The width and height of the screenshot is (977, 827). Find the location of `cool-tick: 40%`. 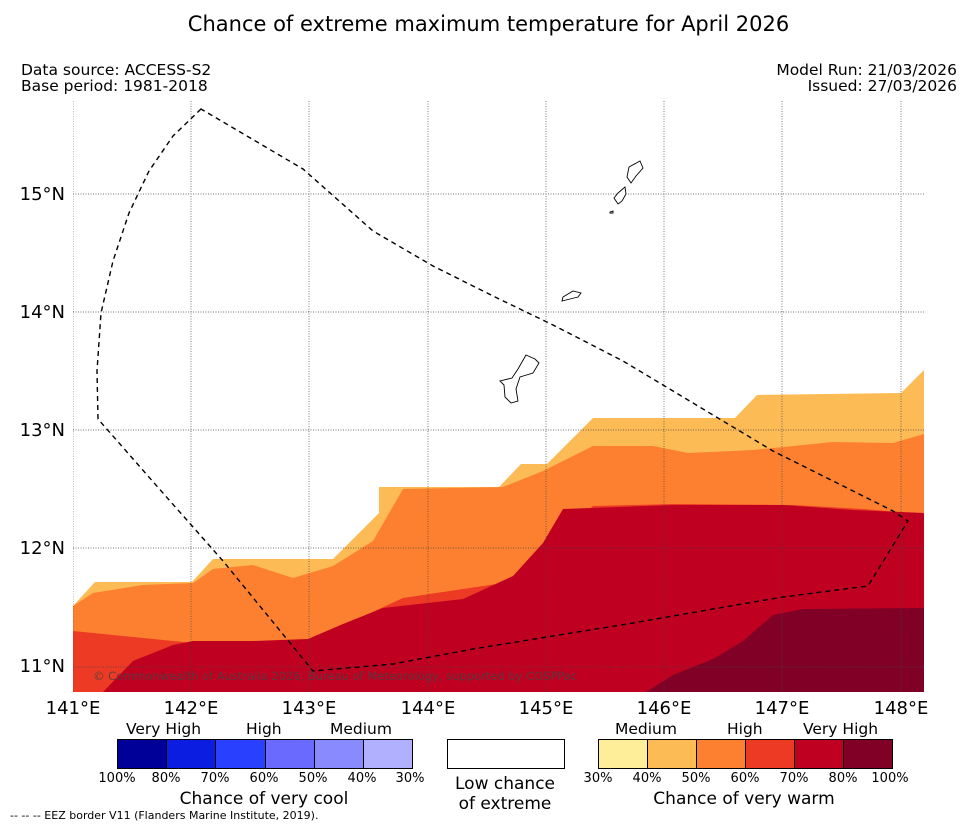

cool-tick: 40% is located at coordinates (362, 778).